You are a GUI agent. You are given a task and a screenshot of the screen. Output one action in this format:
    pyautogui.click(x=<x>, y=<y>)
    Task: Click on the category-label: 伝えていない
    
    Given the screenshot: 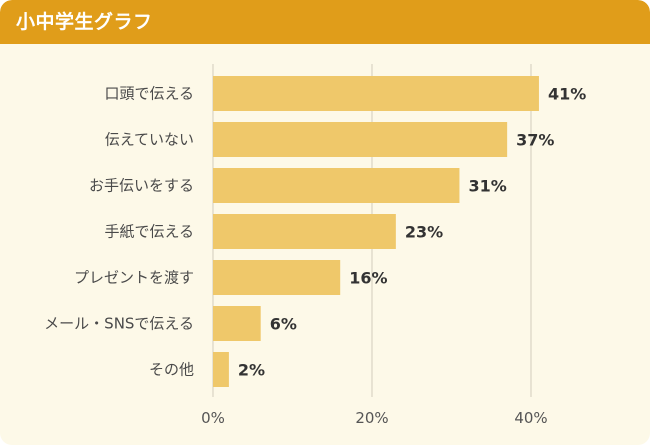 What is the action you would take?
    pyautogui.click(x=149, y=140)
    